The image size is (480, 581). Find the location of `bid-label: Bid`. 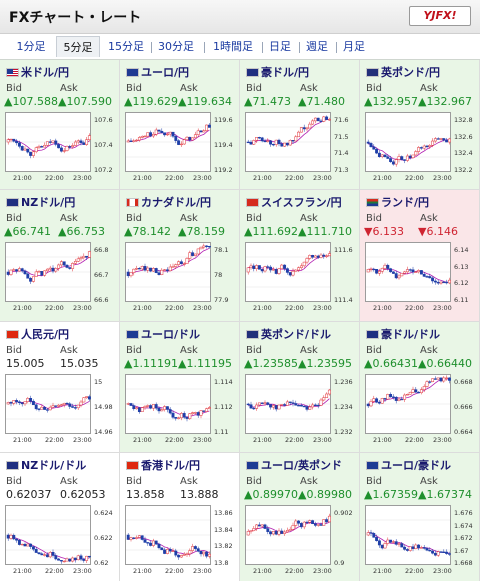

bid-label: Bid is located at coordinates (134, 481).